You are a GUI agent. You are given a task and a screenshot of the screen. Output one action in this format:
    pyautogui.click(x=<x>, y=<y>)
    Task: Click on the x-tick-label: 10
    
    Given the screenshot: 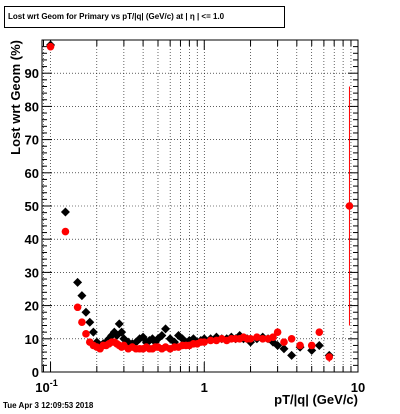 What is the action you would take?
    pyautogui.click(x=358, y=387)
    